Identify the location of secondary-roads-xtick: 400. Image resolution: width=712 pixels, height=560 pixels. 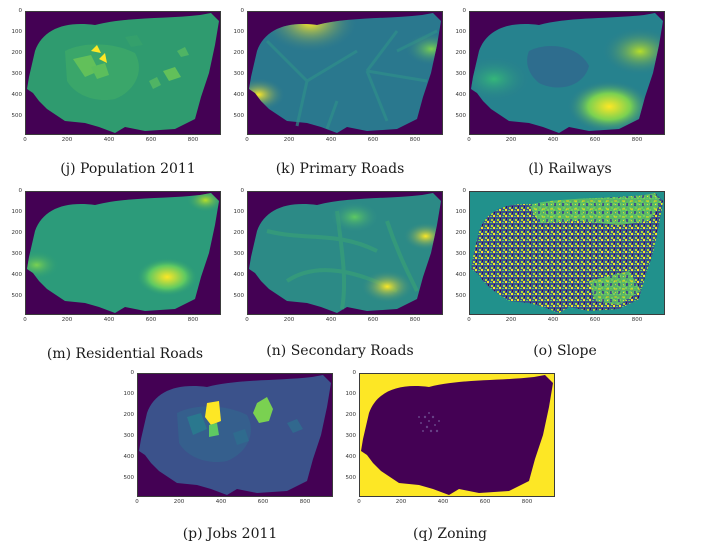
(331, 320).